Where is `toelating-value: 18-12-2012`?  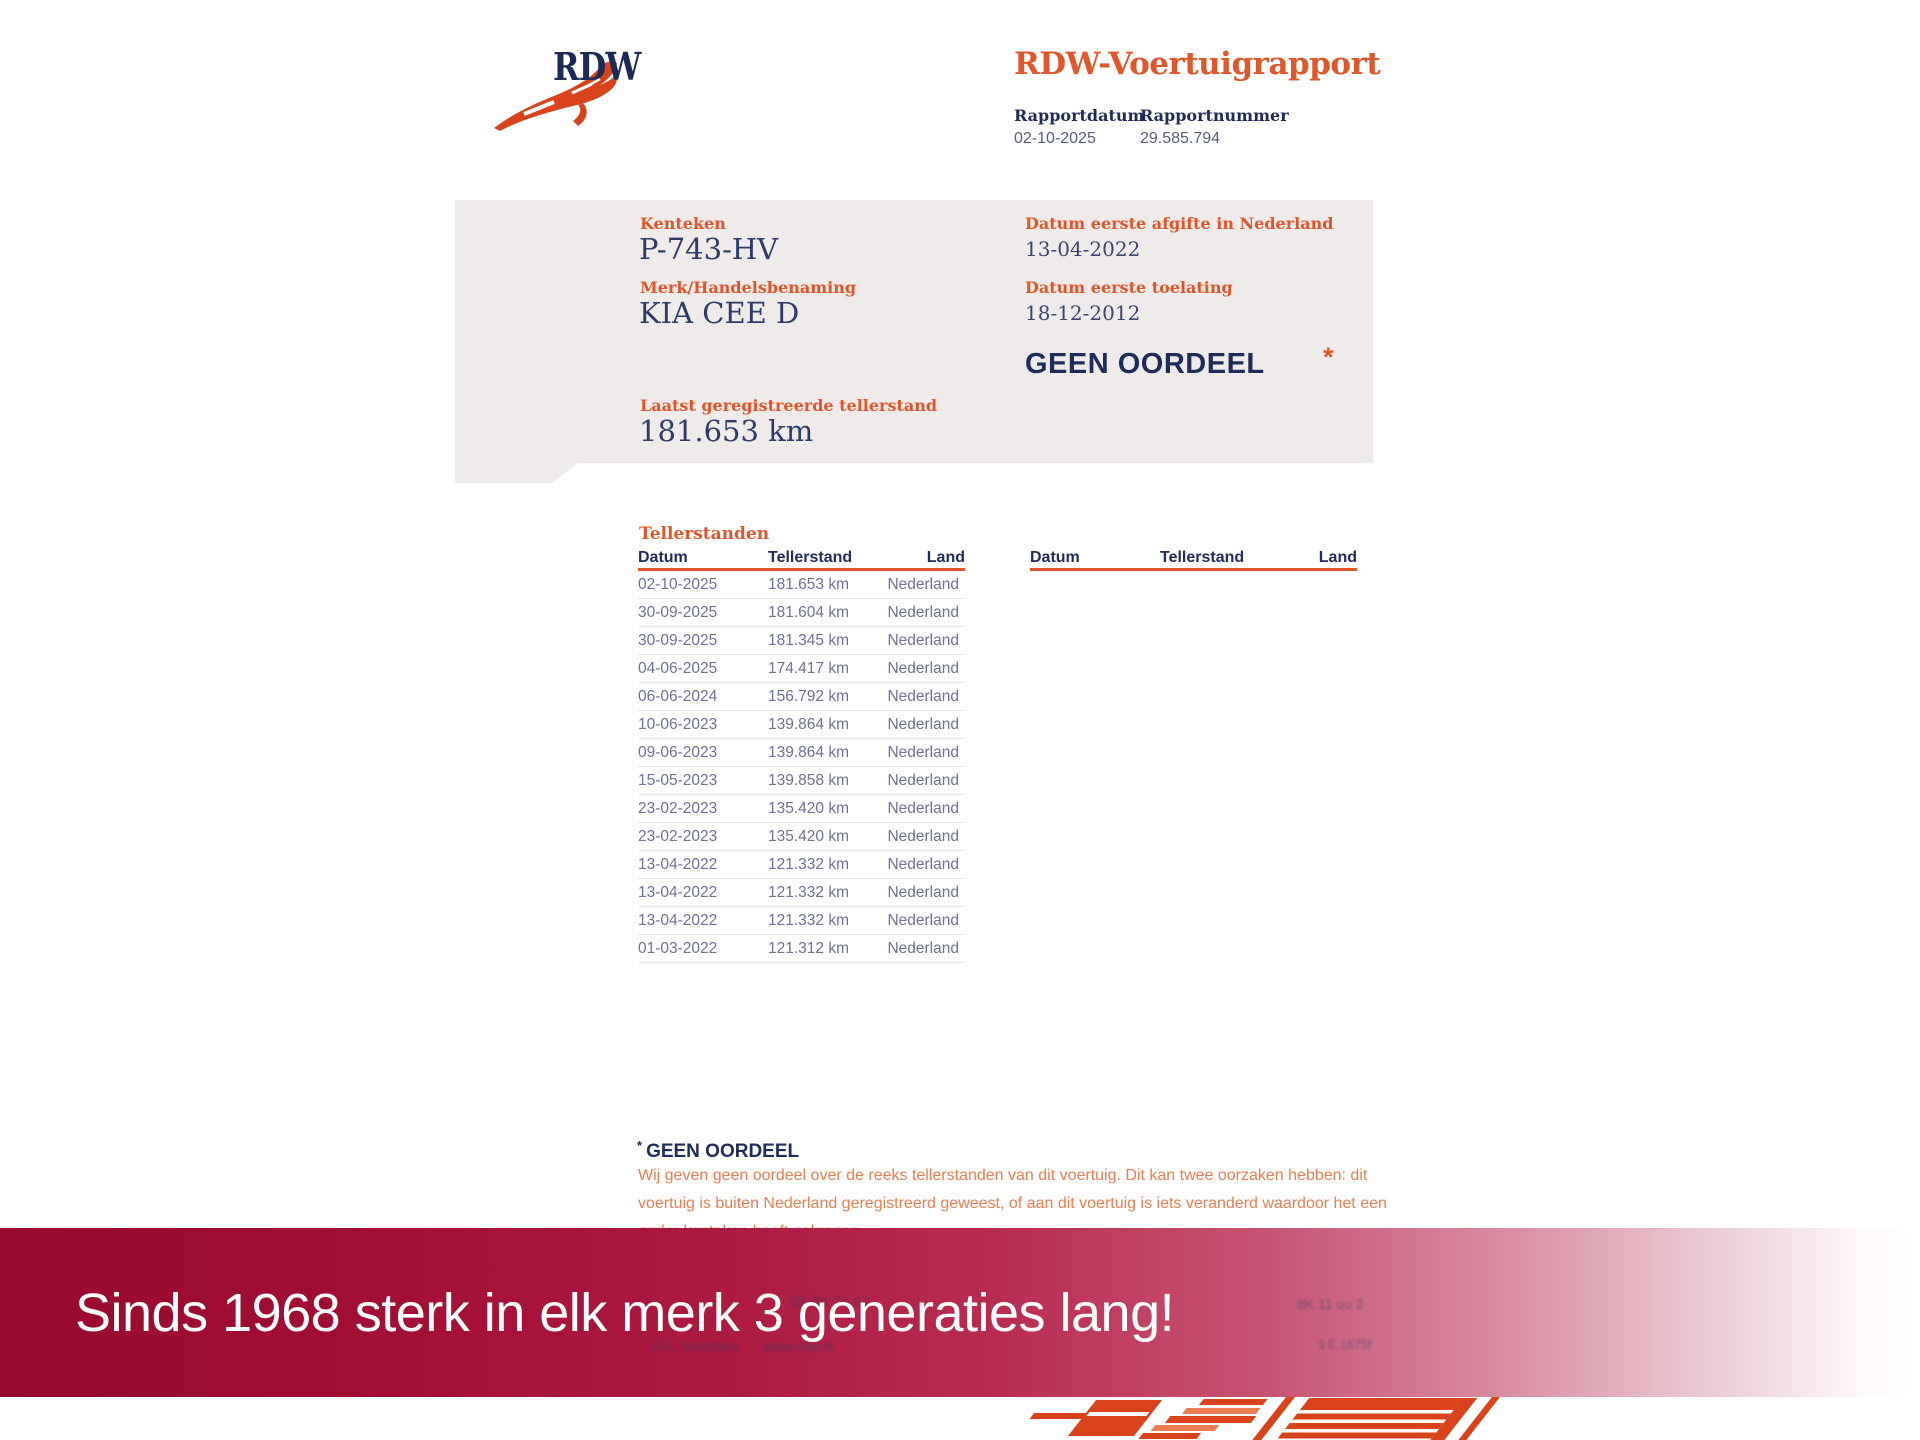 toelating-value: 18-12-2012 is located at coordinates (1083, 313).